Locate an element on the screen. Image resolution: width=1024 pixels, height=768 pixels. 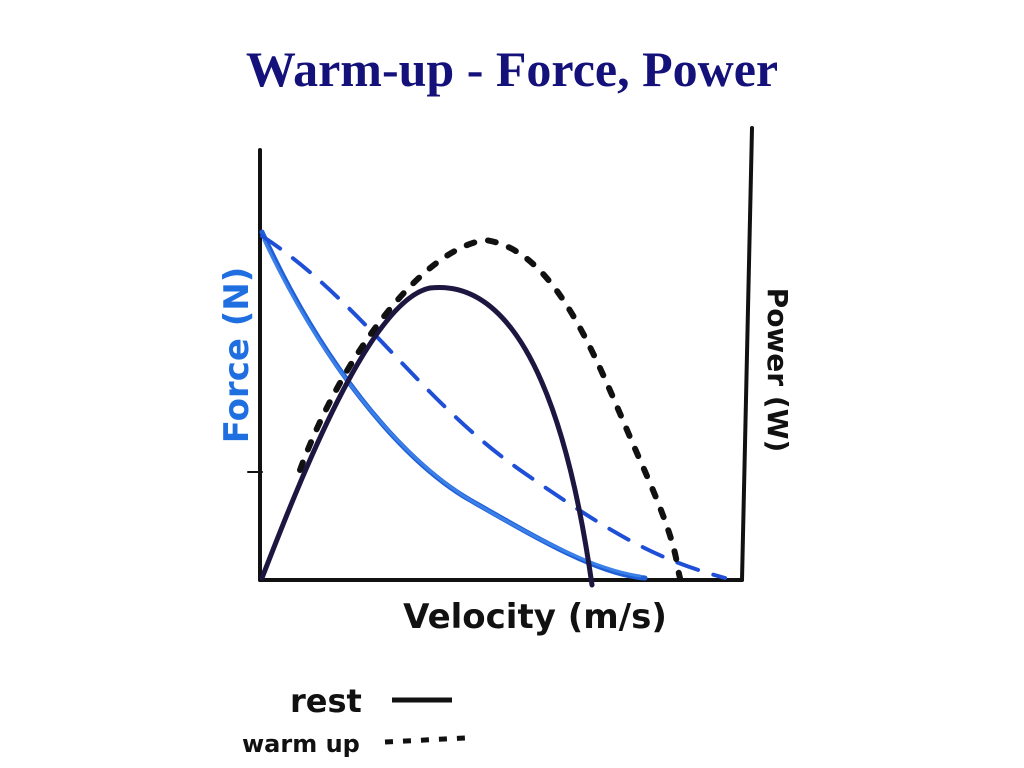
right-axis is located at coordinates (747, 354).